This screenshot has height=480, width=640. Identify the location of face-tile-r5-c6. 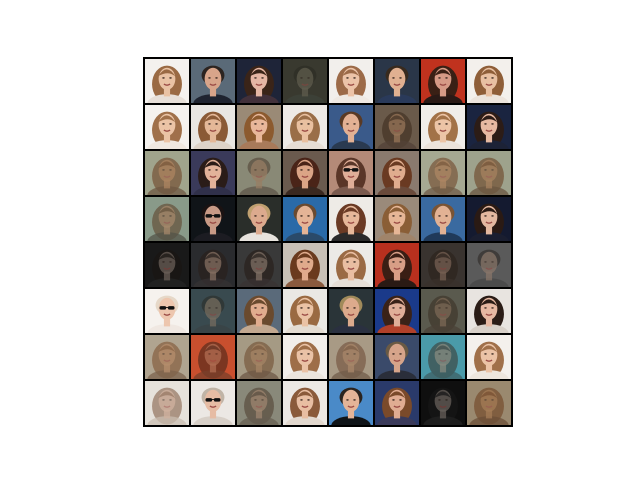
(397, 265).